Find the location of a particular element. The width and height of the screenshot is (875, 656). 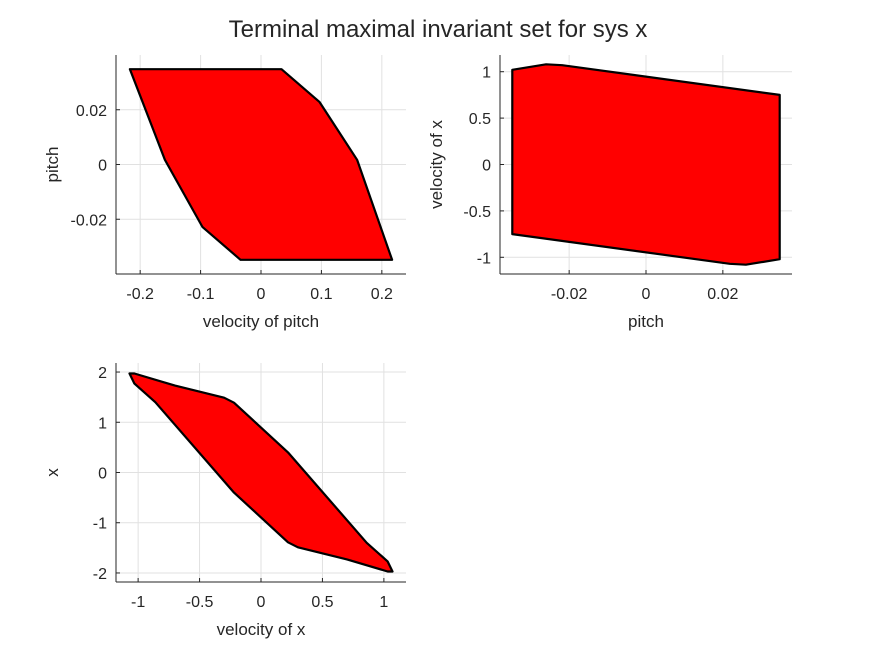

x-tick-label: 1 is located at coordinates (383, 602).